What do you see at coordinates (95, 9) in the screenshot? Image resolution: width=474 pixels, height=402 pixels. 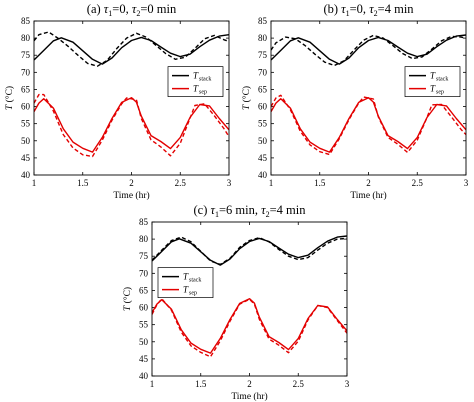 I see `title-prefix: (a)` at bounding box center [95, 9].